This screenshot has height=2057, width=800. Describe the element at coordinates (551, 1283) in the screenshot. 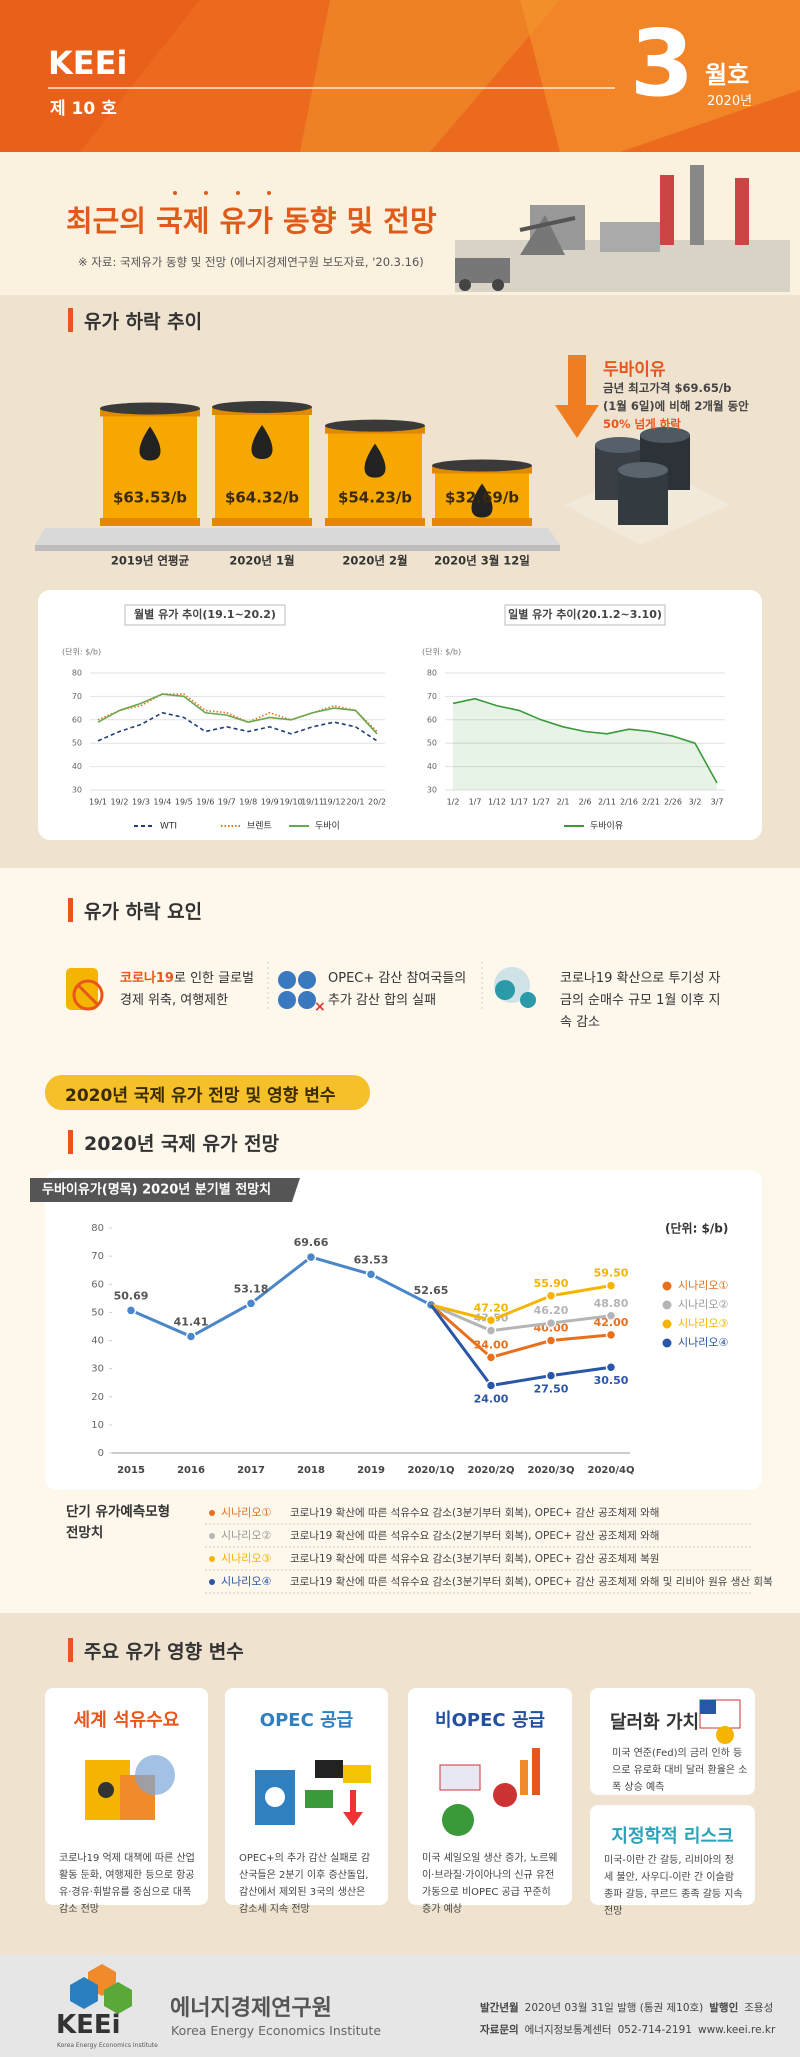

I see `data-label: 55.90` at that location.